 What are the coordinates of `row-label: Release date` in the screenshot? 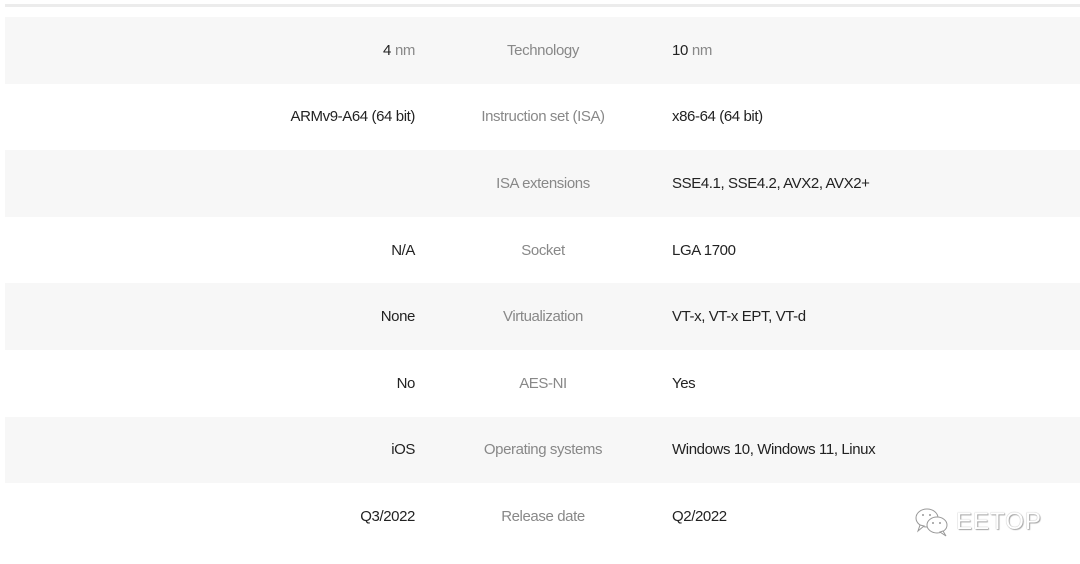 It's located at (543, 516).